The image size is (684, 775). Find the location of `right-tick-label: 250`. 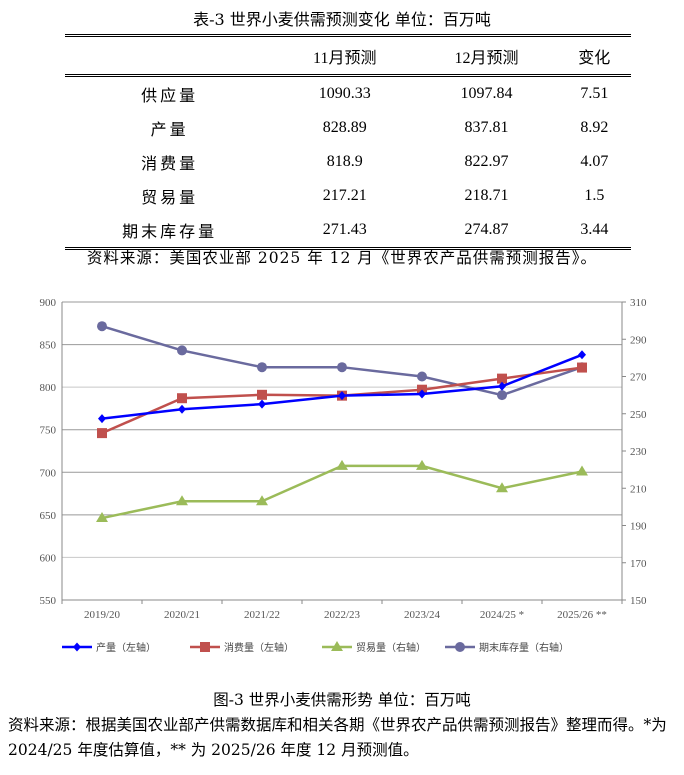

right-tick-label: 250 is located at coordinates (638, 415).